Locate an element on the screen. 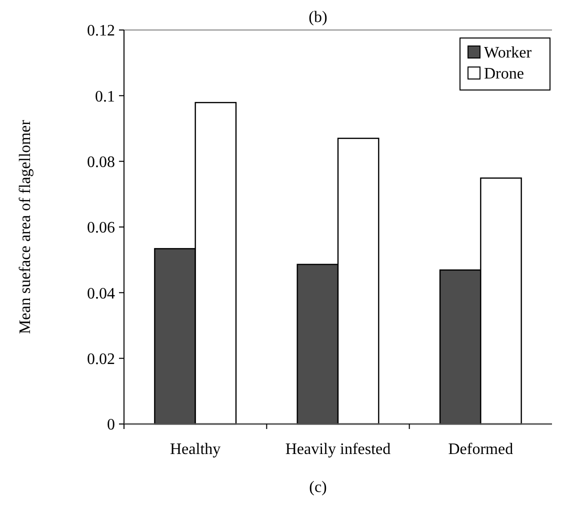 The width and height of the screenshot is (568, 512). legend-label: Worker is located at coordinates (508, 53).